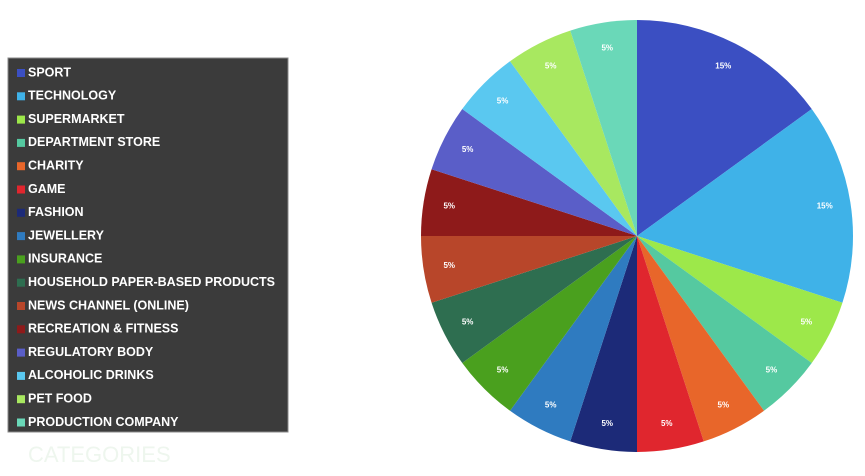 The height and width of the screenshot is (476, 865). What do you see at coordinates (56, 165) in the screenshot?
I see `legend-label: CHARITY` at bounding box center [56, 165].